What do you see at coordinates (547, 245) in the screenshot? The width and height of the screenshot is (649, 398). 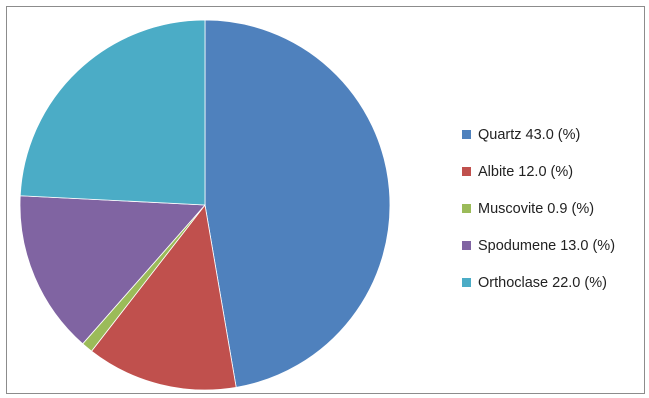 I see `legend-label: Spodumene 13.0 (%)` at bounding box center [547, 245].